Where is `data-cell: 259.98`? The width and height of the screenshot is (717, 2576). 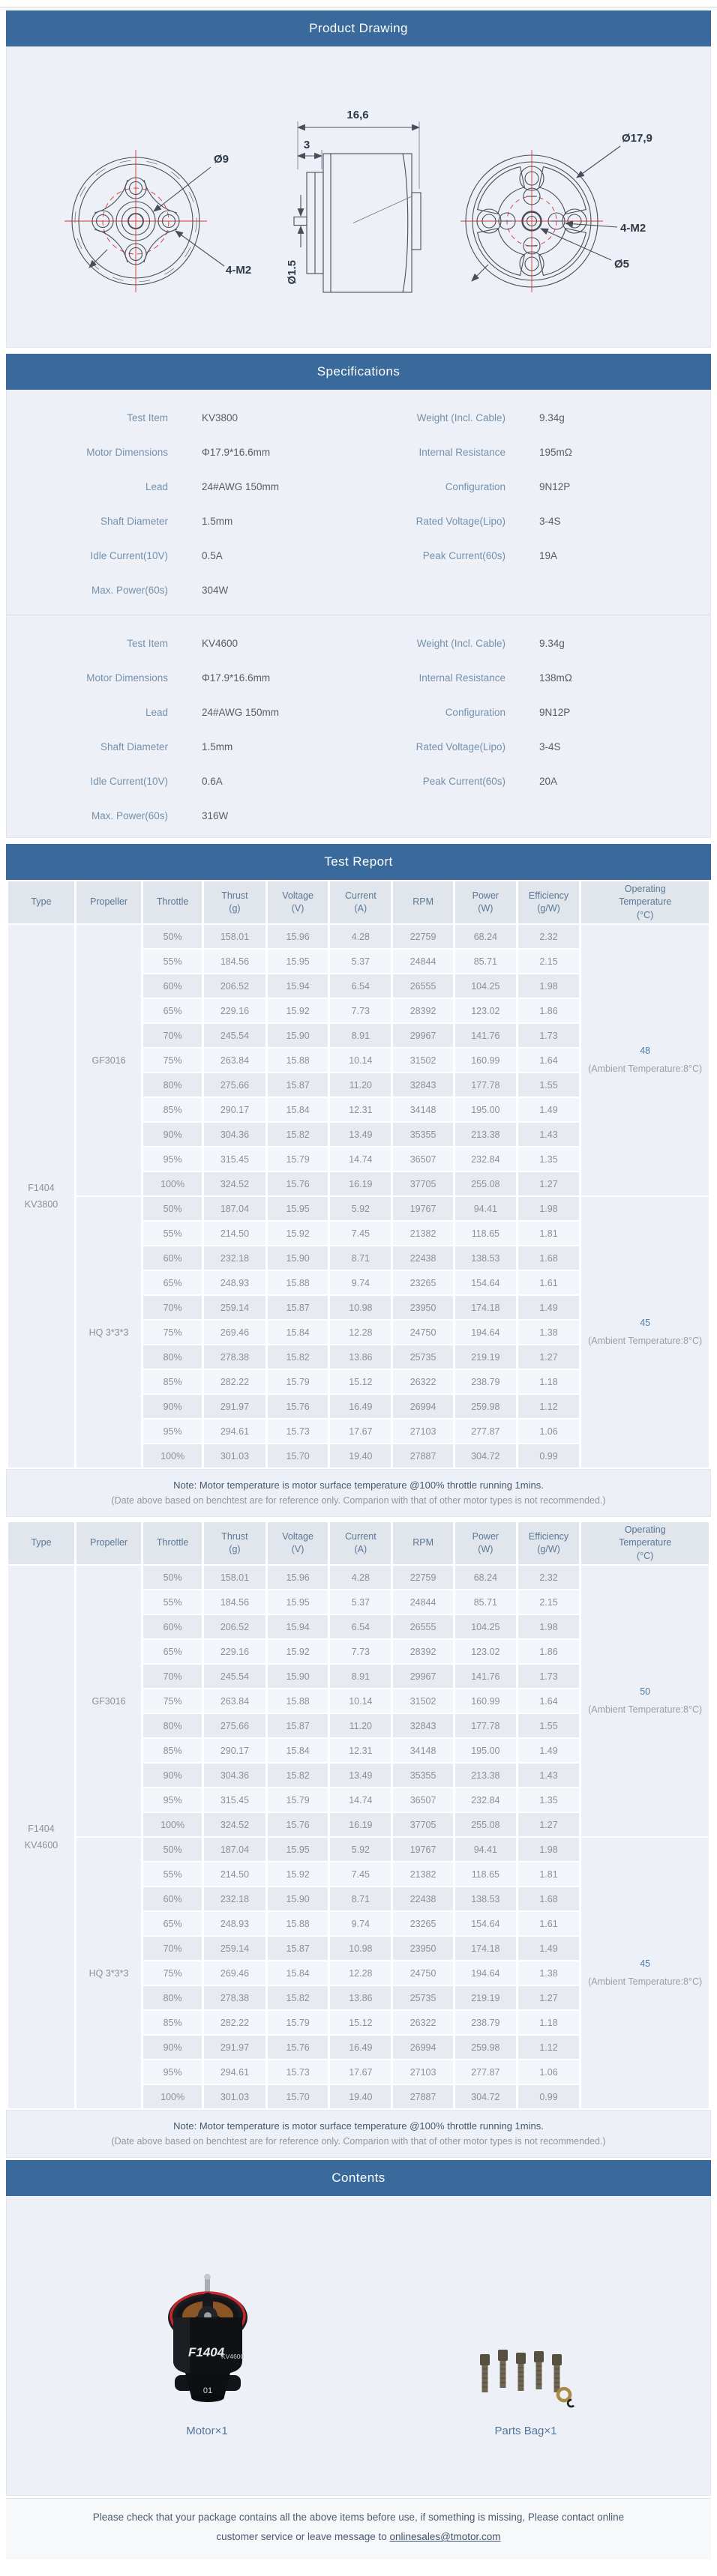 data-cell: 259.98 is located at coordinates (485, 2048).